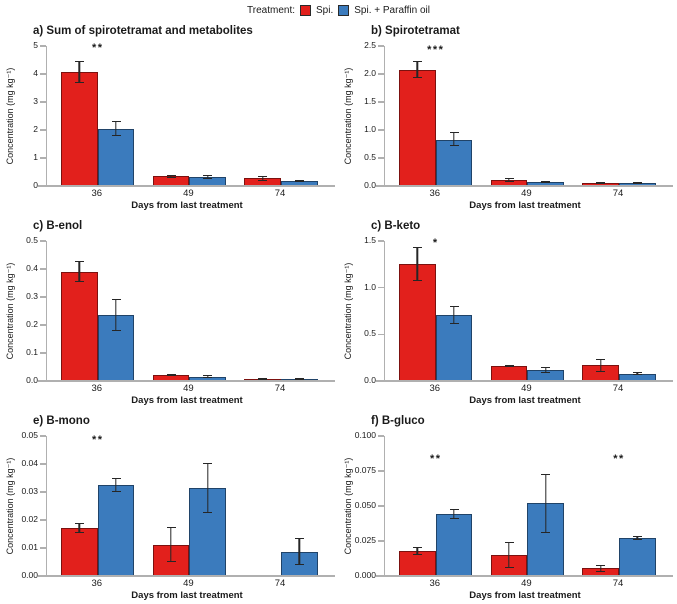 The width and height of the screenshot is (677, 604). Describe the element at coordinates (370, 129) in the screenshot. I see `y-tick-label: 1.0` at that location.